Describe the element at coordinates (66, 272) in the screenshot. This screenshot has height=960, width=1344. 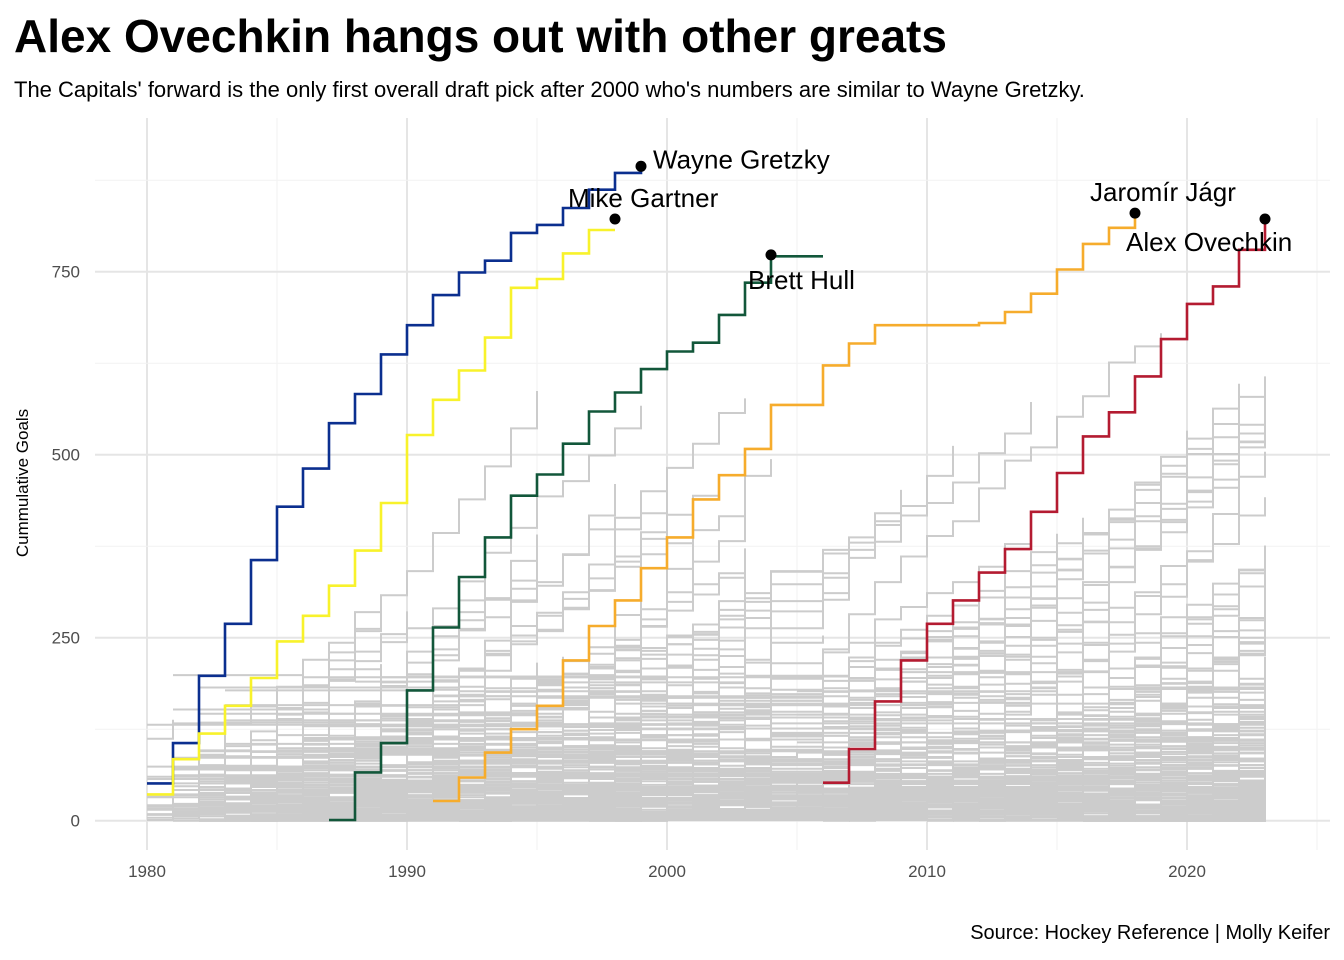
I see `y-tick-label: 750` at that location.